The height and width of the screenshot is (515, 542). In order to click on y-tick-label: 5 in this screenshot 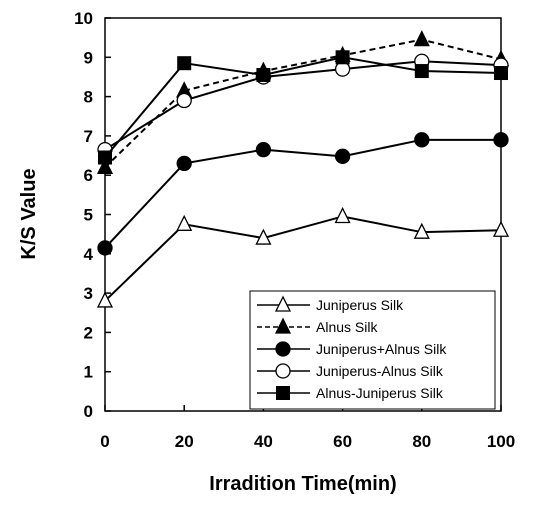, I will do `click(88, 215)`.